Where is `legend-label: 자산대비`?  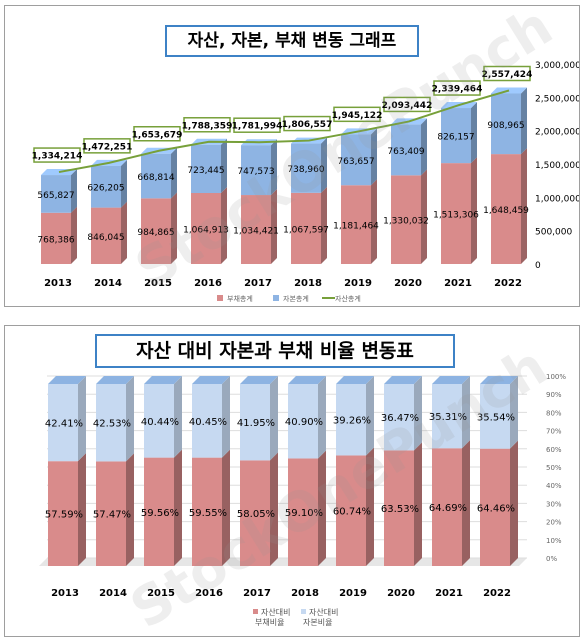
legend-label: 자산대비 is located at coordinates (323, 612).